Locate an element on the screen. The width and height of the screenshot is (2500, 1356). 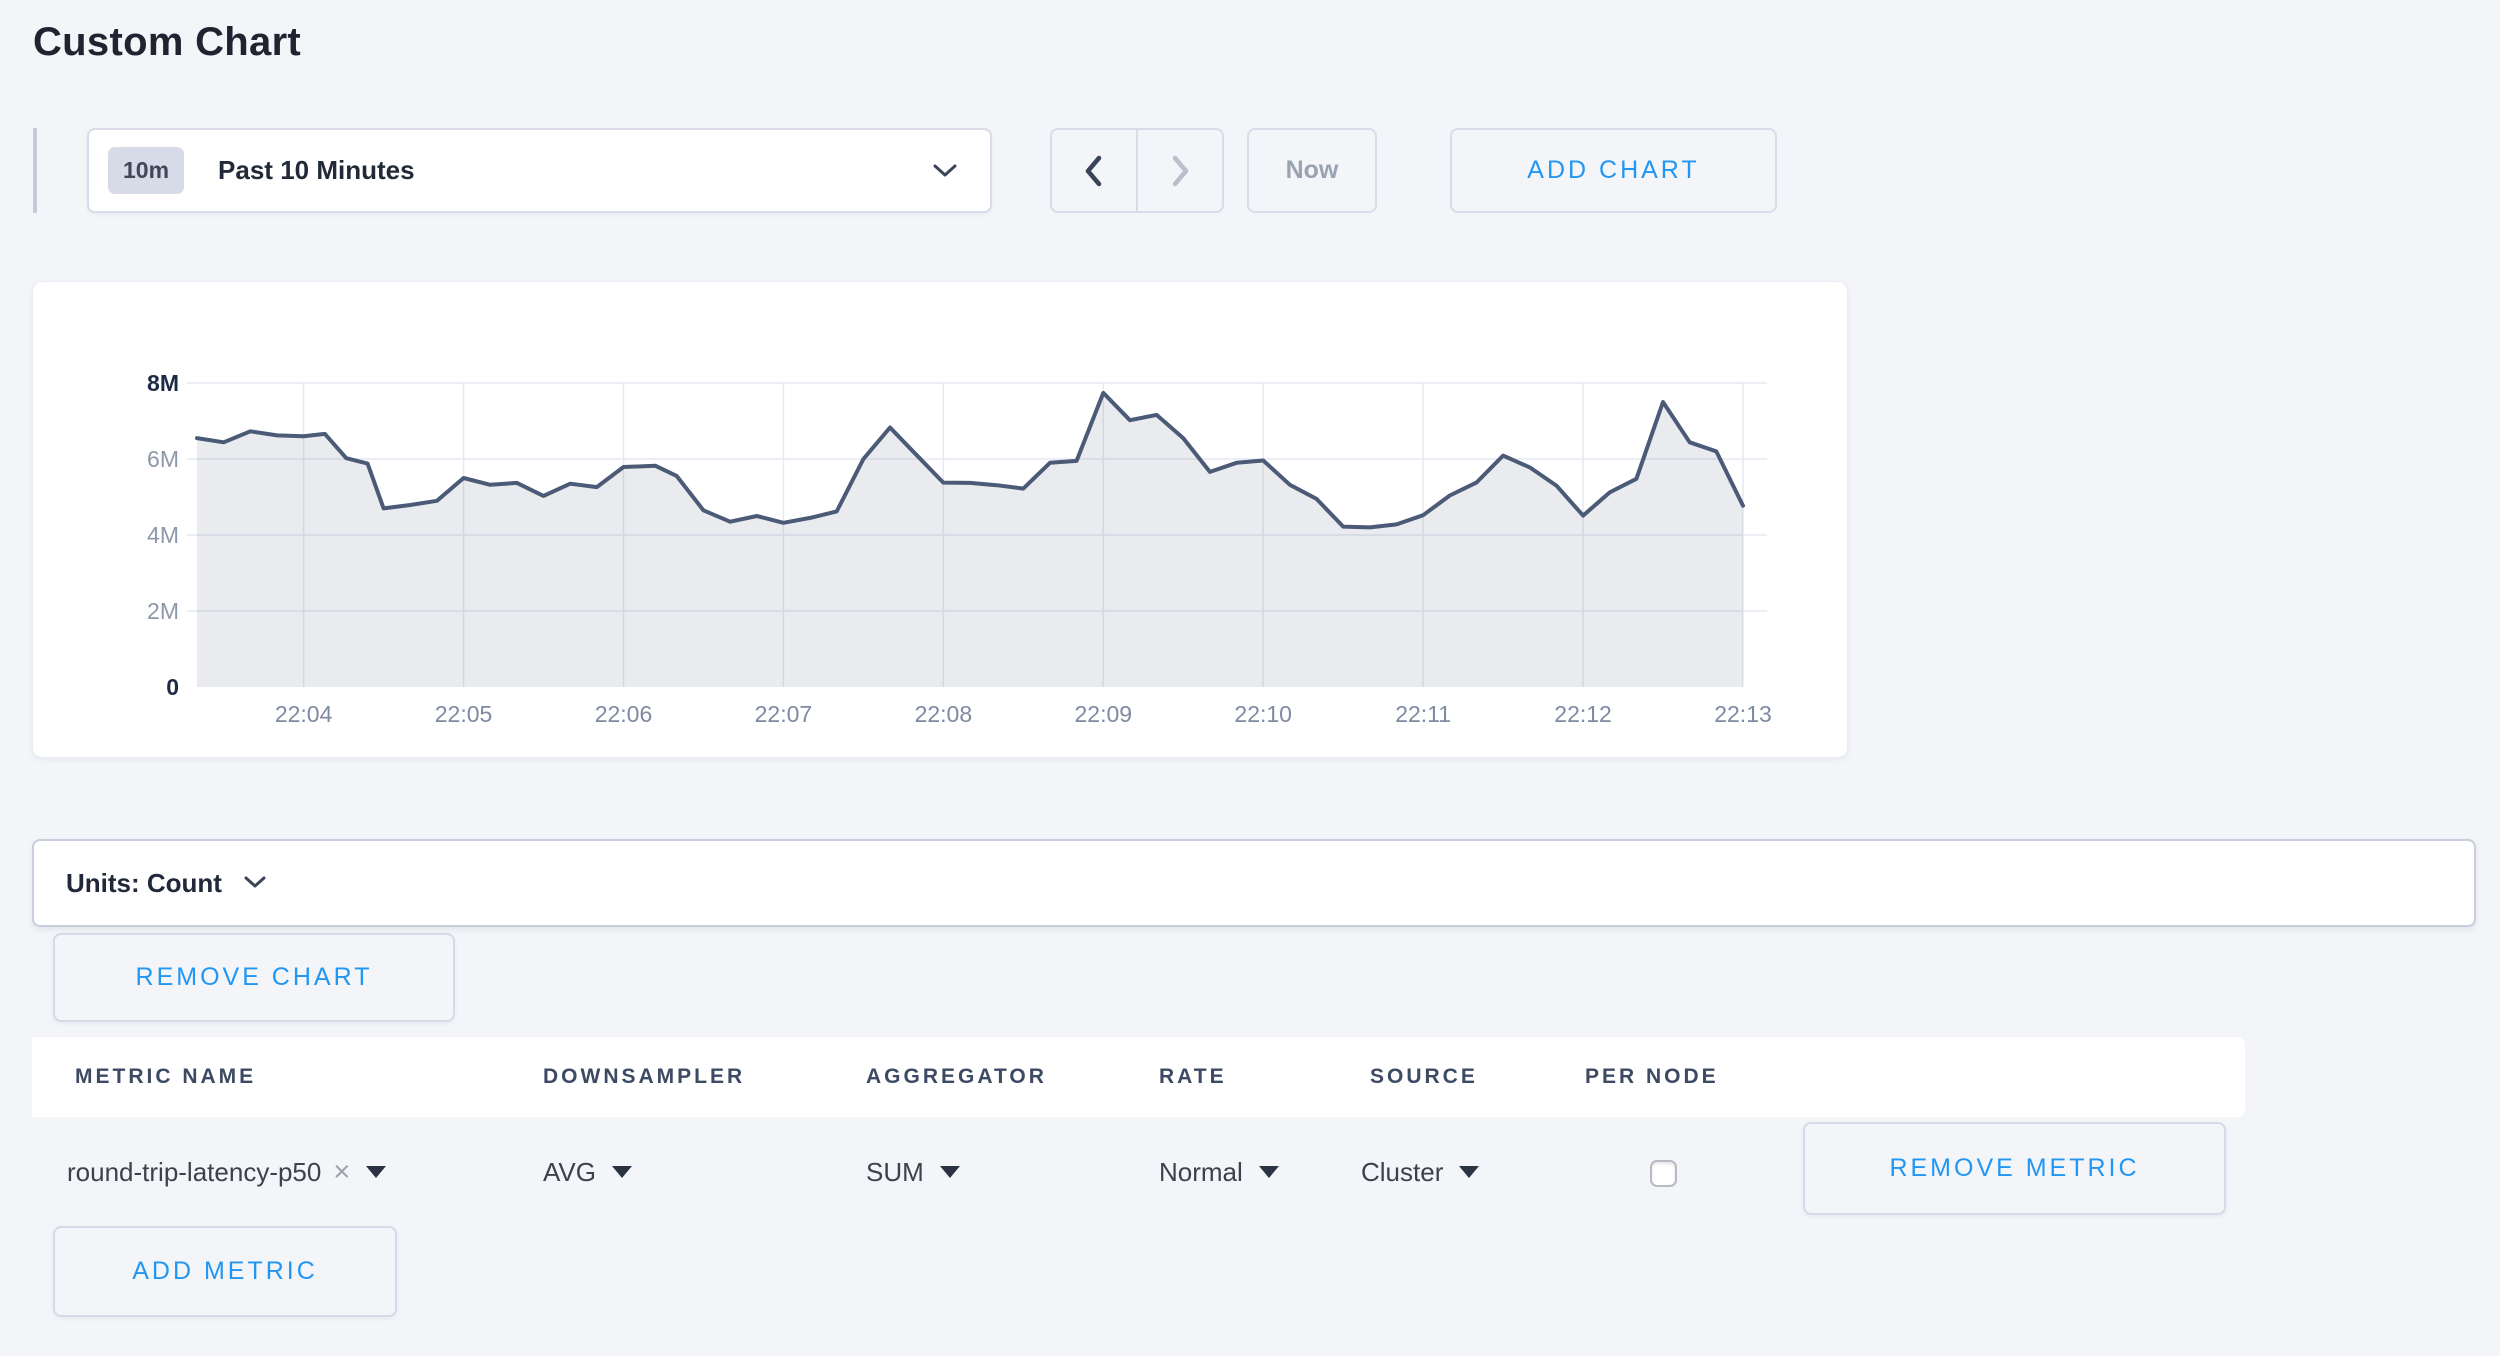
svg-text: 4M is located at coordinates (163, 535).